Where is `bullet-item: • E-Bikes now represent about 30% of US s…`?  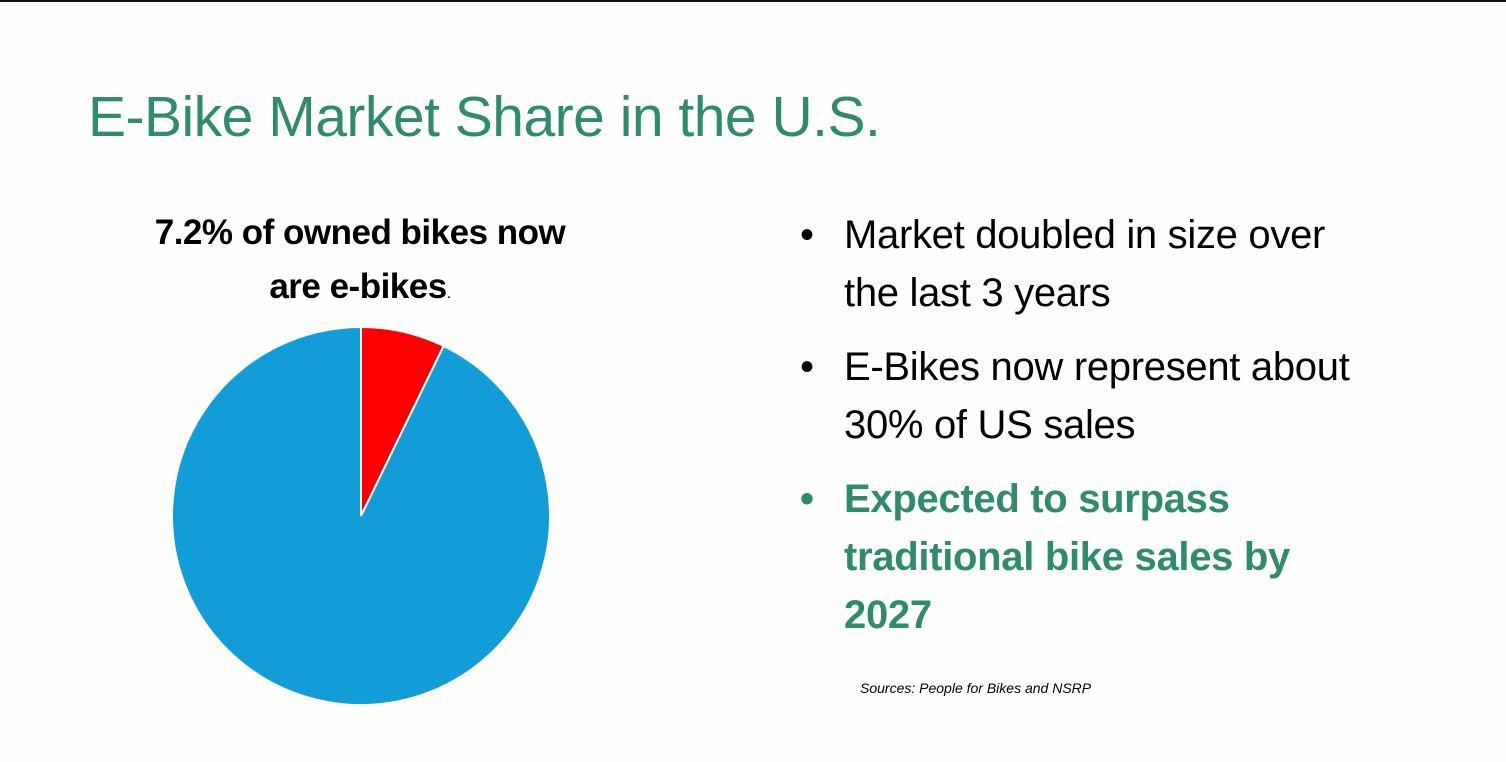
bullet-item: • E-Bikes now represent about 30% of US s… is located at coordinates (1080, 396).